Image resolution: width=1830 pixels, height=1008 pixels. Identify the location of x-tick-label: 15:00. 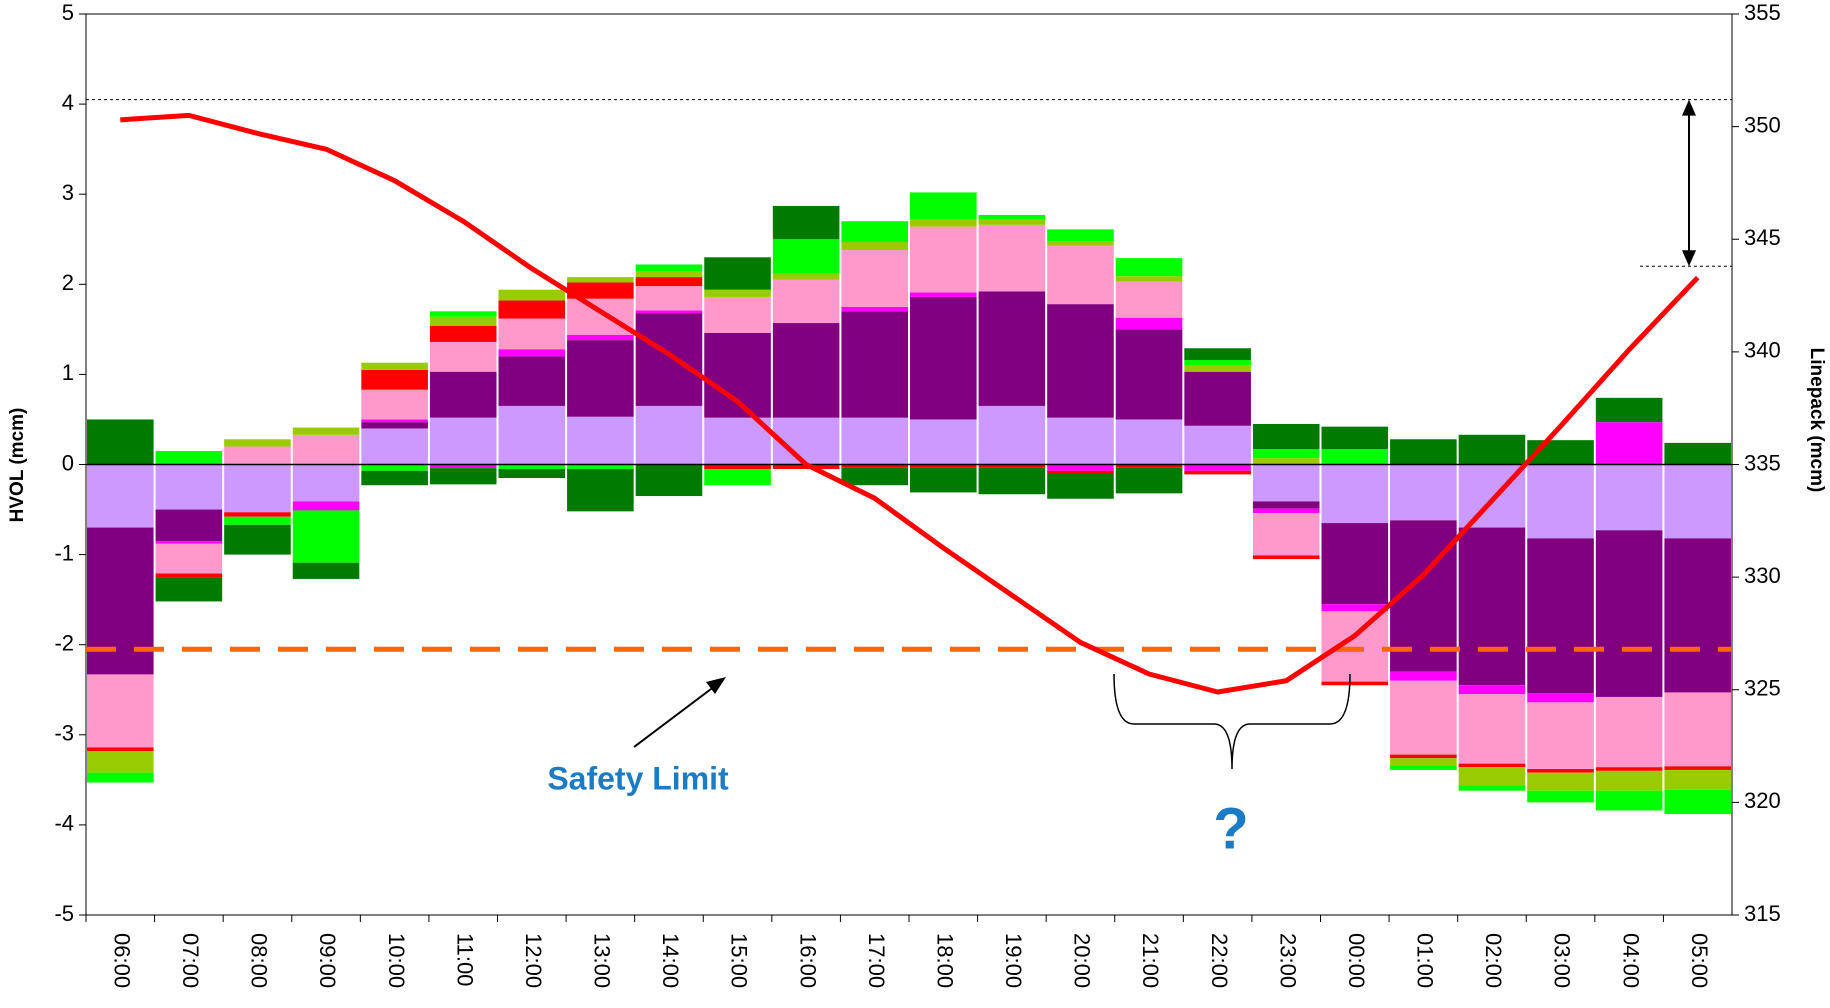
(739, 960).